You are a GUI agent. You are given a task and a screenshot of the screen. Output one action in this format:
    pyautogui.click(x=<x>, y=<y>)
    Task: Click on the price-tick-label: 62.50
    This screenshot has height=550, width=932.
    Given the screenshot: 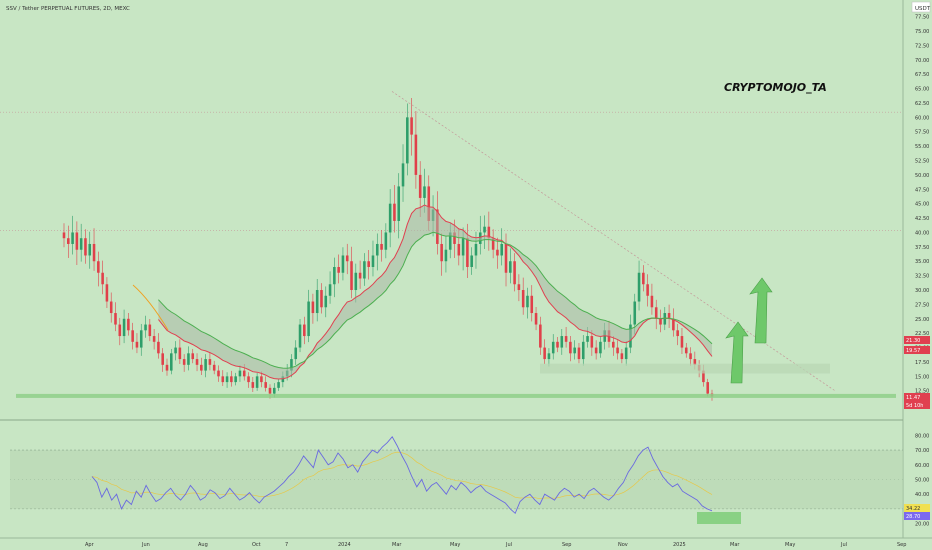 What is the action you would take?
    pyautogui.click(x=922, y=104)
    